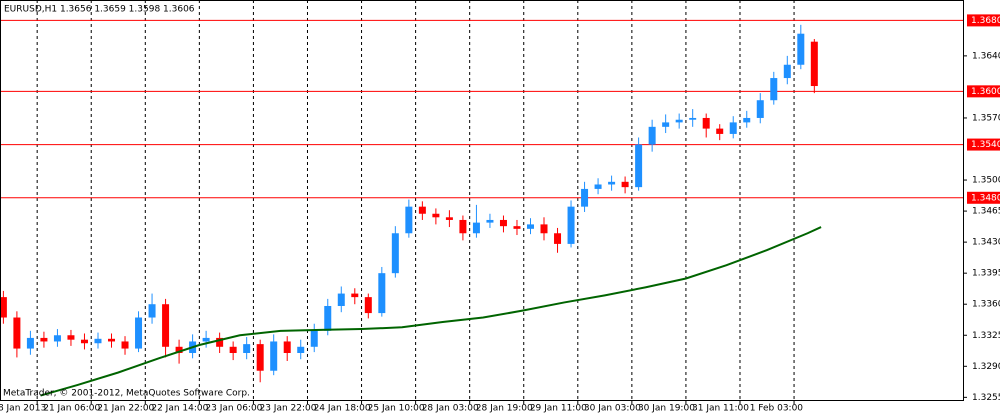 The height and width of the screenshot is (415, 1000). I want to click on x-tick-label: 30 Jan 03:00, so click(612, 409).